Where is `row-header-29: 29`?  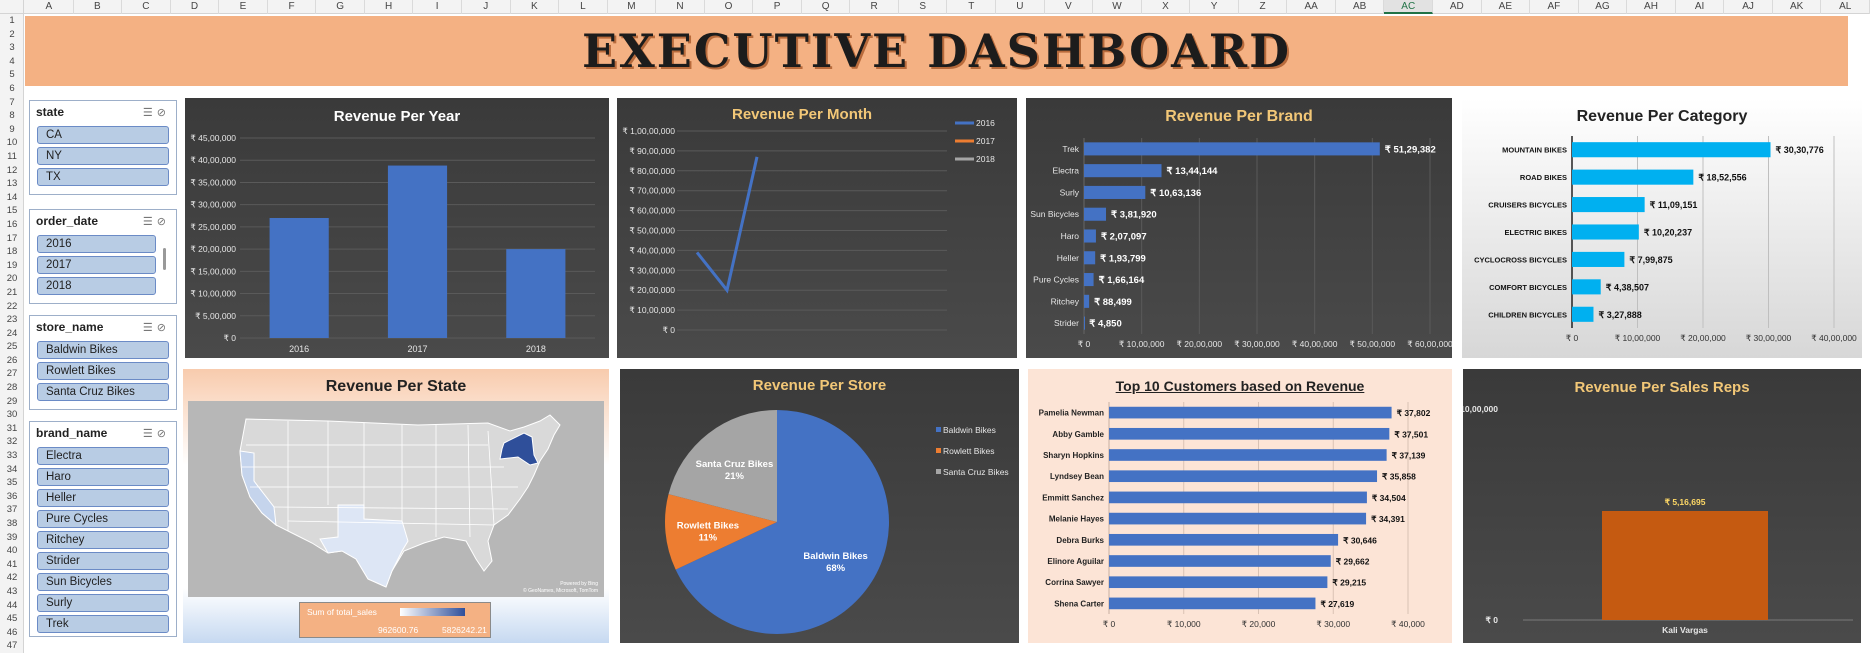 row-header-29: 29 is located at coordinates (12, 401).